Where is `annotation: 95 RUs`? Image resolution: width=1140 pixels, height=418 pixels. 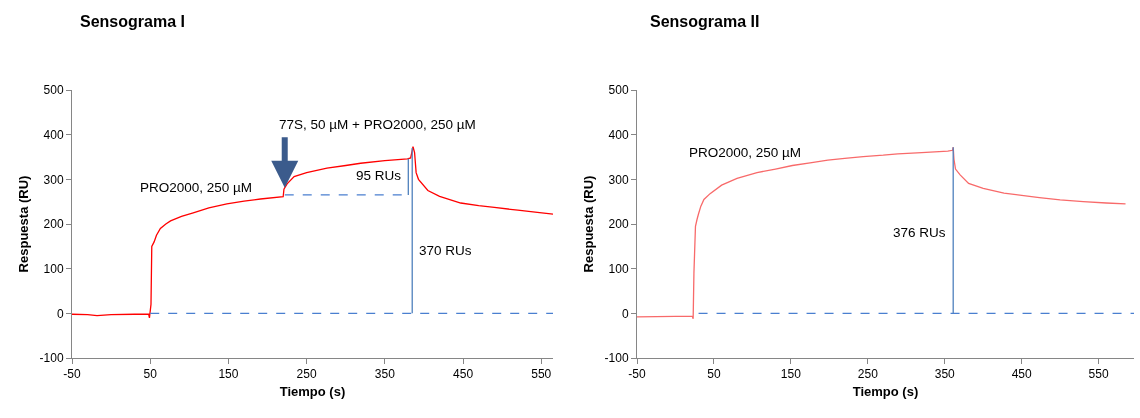 annotation: 95 RUs is located at coordinates (379, 175).